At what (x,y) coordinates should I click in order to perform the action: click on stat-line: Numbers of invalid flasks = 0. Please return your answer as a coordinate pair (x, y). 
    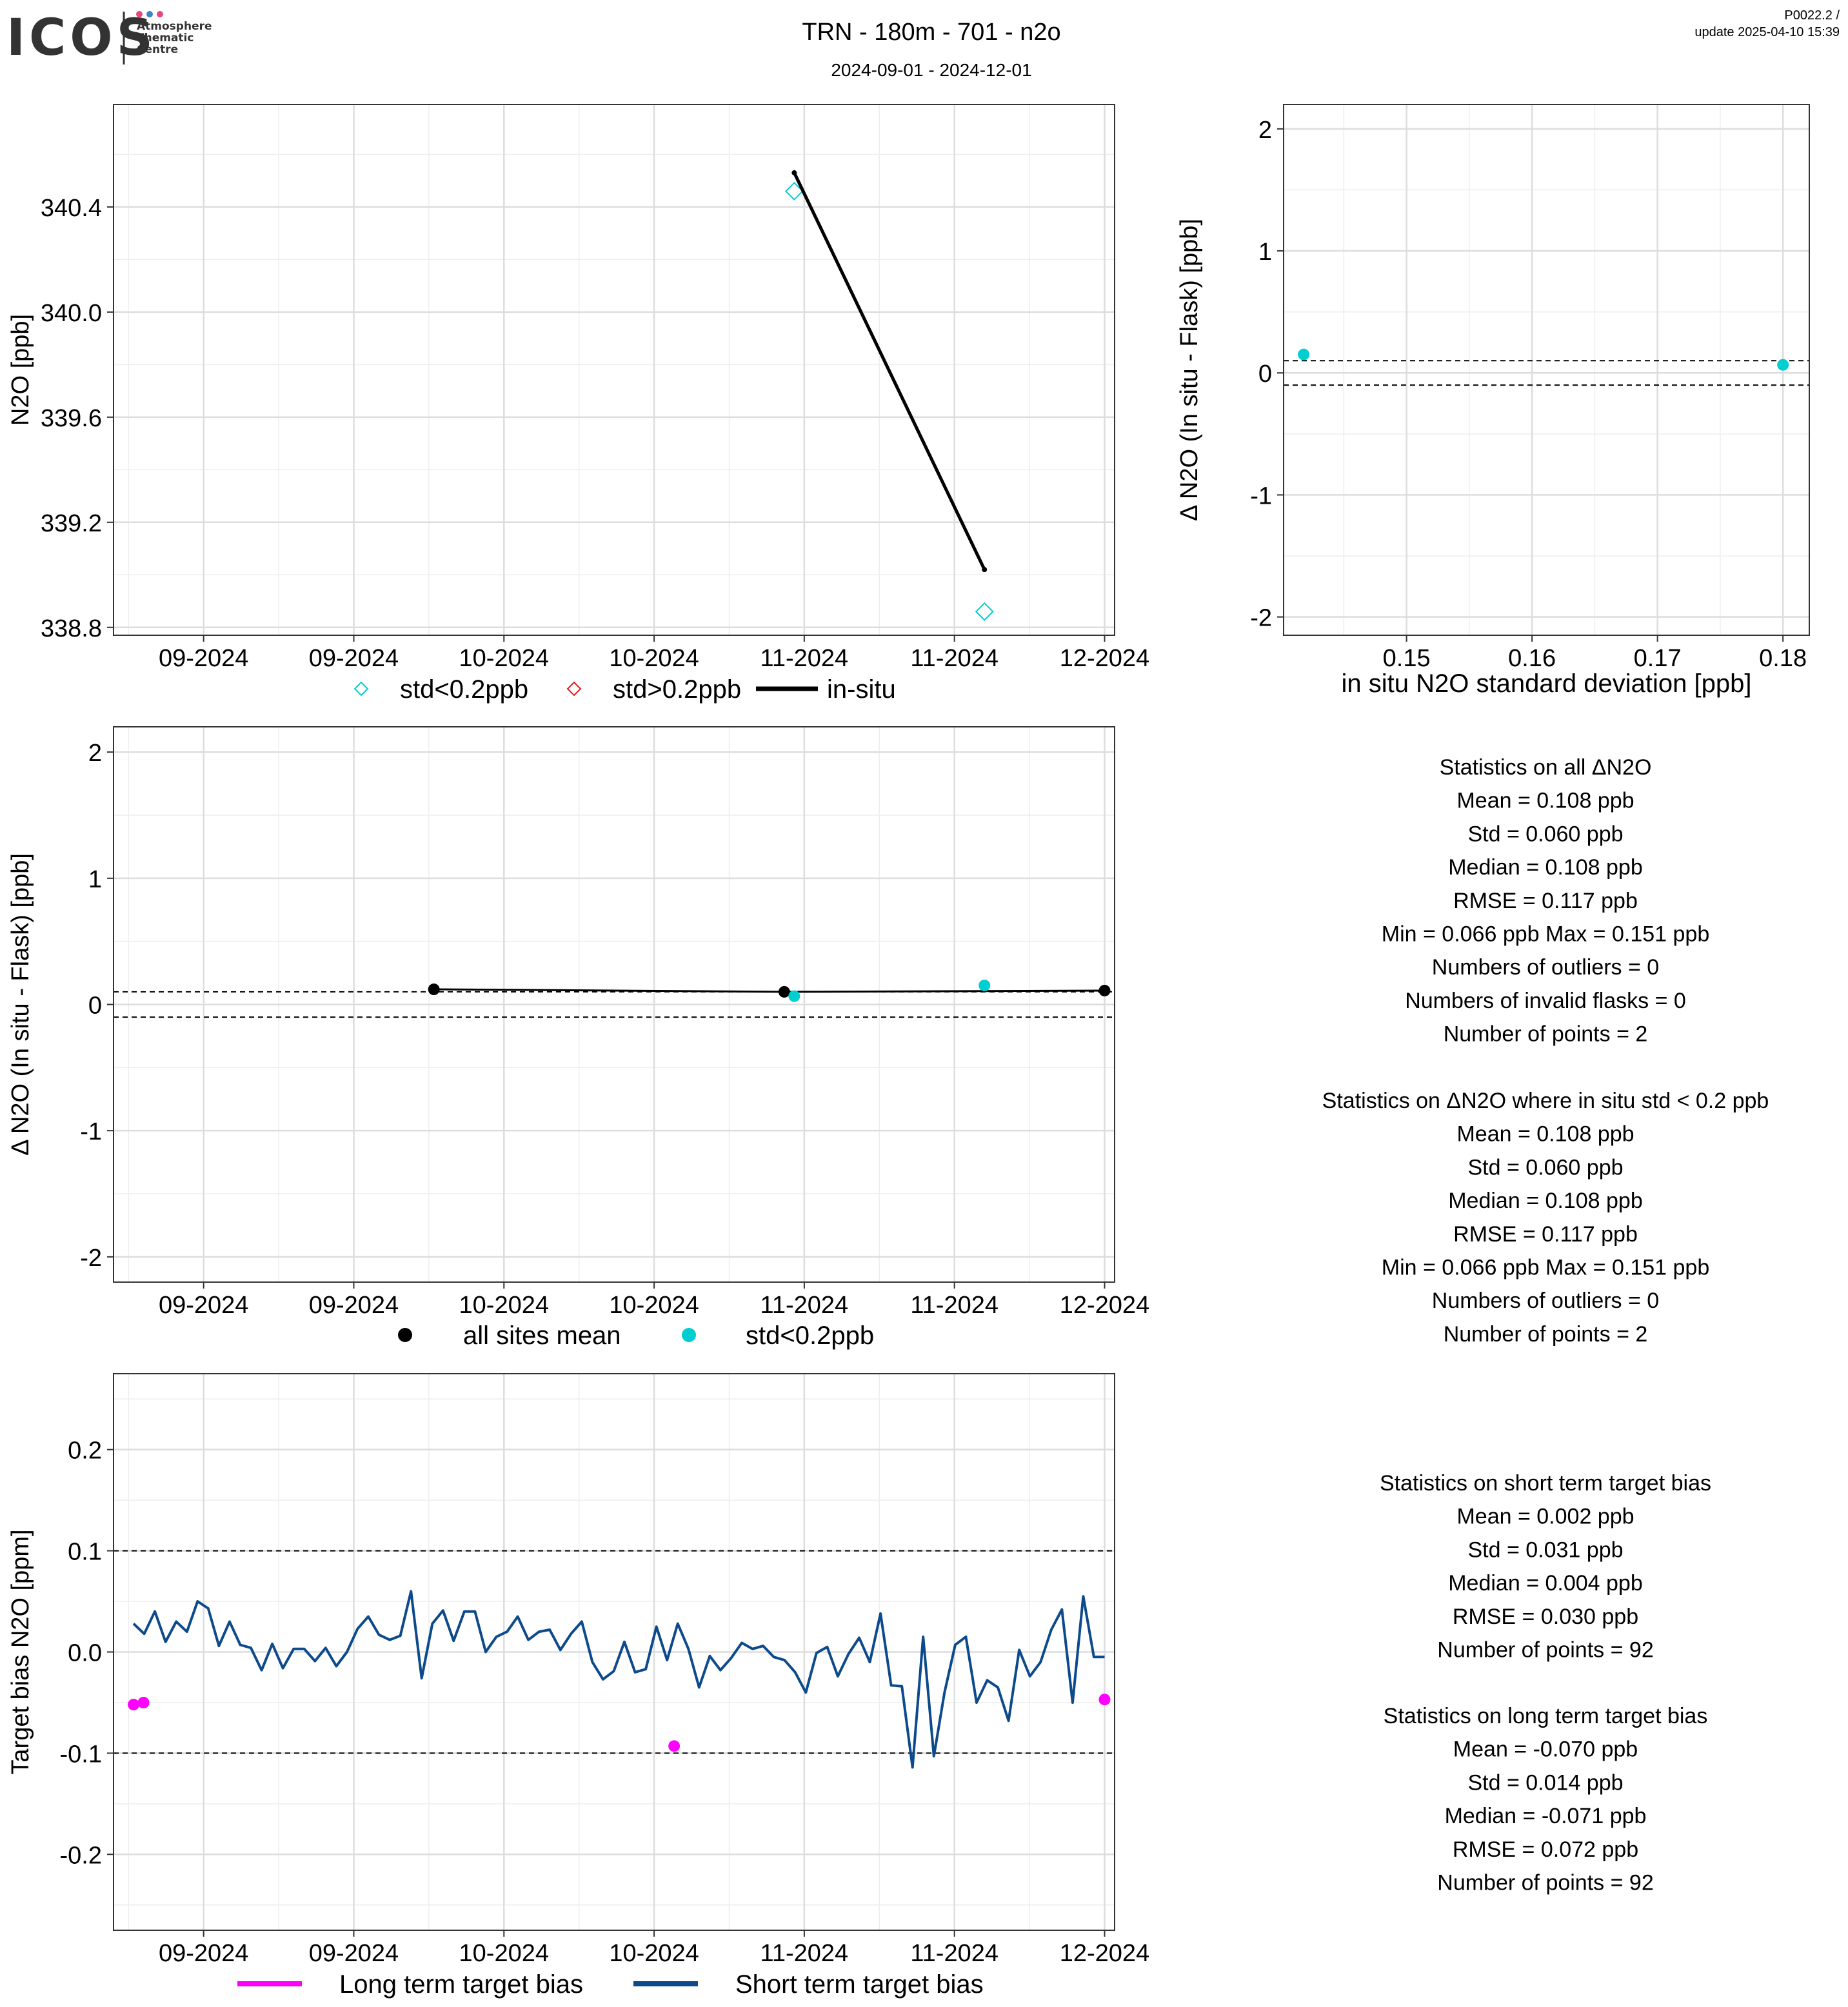
    Looking at the image, I should click on (1546, 1001).